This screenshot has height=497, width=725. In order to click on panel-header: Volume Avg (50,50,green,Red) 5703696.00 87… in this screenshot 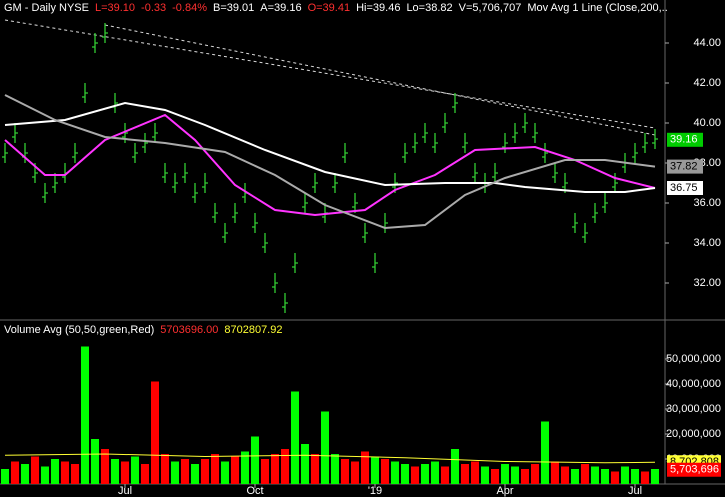, I will do `click(143, 330)`.